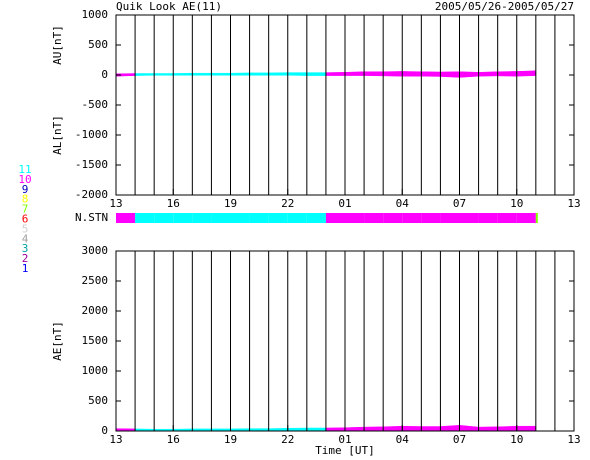 The image size is (590, 460). Describe the element at coordinates (95, 280) in the screenshot. I see `y-tick-label: 2500` at that location.